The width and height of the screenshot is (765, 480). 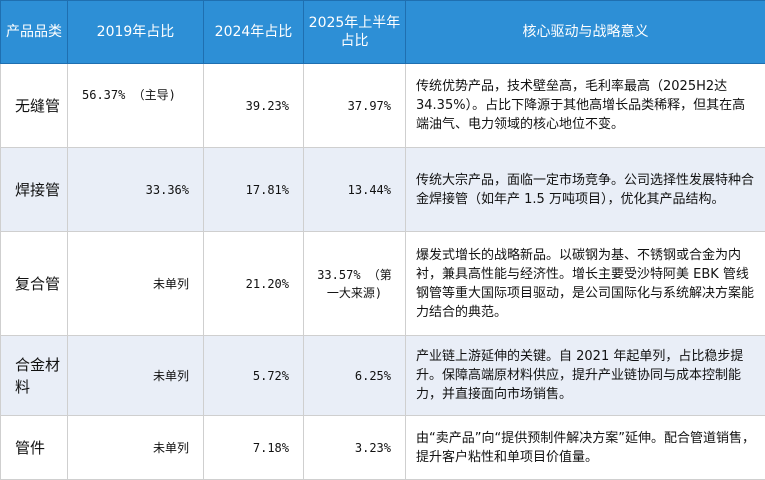 I want to click on row-2024-share: 17.81%, so click(x=253, y=189).